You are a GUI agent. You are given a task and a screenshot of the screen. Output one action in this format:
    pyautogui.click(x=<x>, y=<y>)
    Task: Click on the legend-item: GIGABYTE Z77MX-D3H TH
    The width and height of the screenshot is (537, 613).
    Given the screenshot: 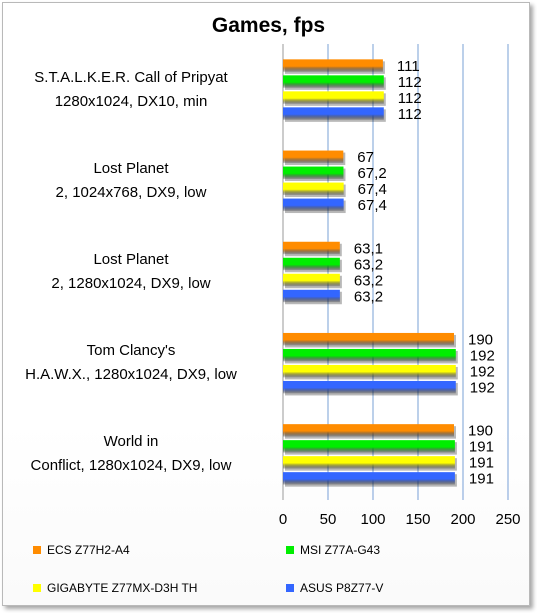 What is the action you would take?
    pyautogui.click(x=115, y=588)
    